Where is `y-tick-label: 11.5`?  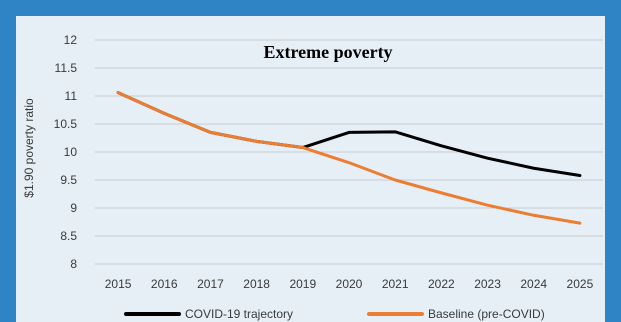
y-tick-label: 11.5 is located at coordinates (66, 68).